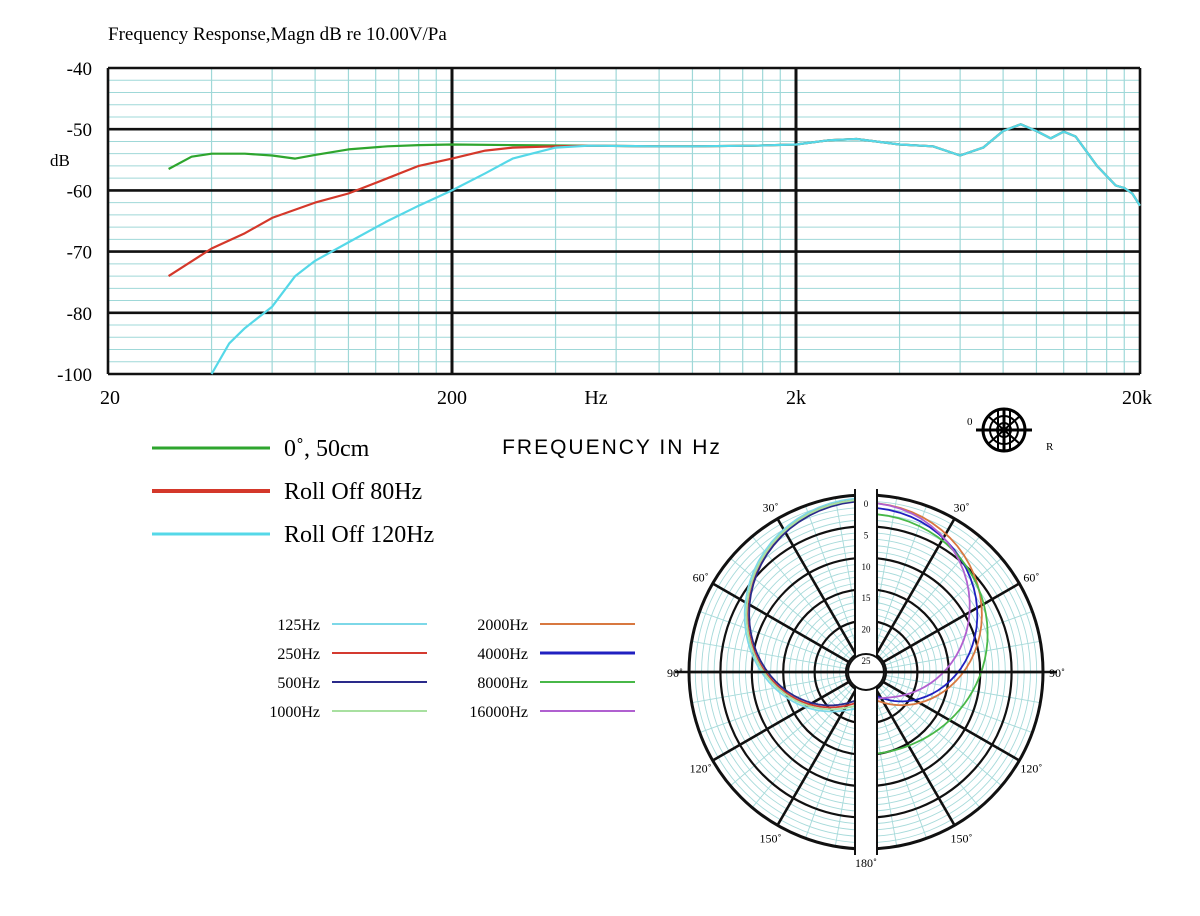  I want to click on x-tick-labels: 20 200 2k 20k, so click(626, 398).